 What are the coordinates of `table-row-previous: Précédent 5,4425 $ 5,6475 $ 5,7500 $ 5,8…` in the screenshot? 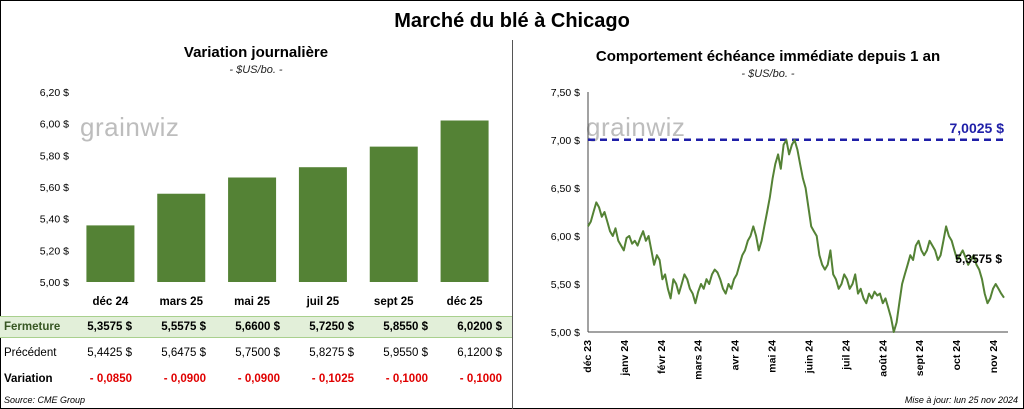 It's located at (256, 353).